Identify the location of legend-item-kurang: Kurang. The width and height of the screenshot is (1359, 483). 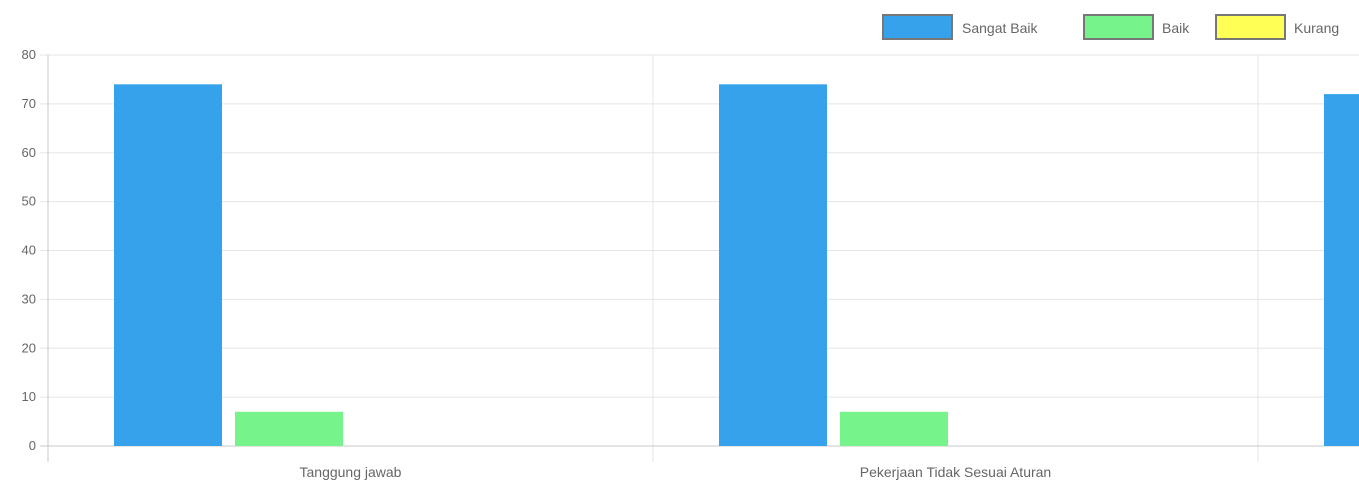
(1277, 27).